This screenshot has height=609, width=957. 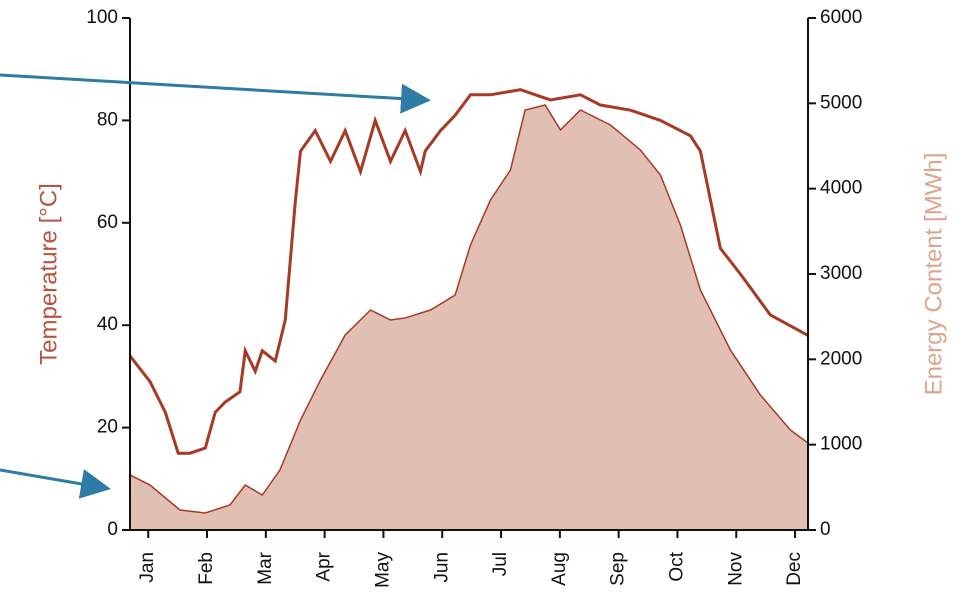 What do you see at coordinates (441, 567) in the screenshot?
I see `x-tick-label: Jun` at bounding box center [441, 567].